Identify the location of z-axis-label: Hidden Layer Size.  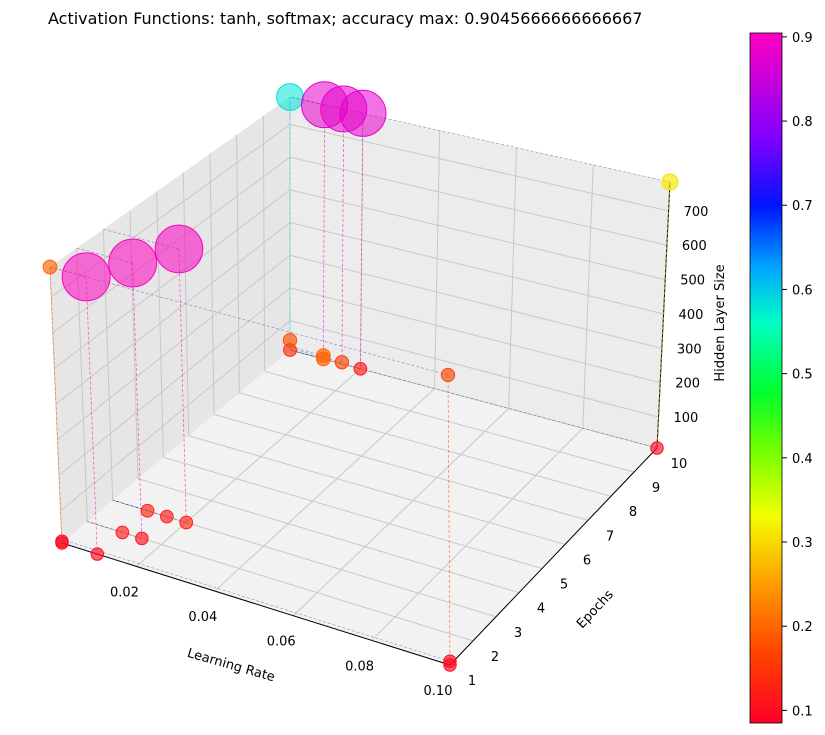
(720, 322).